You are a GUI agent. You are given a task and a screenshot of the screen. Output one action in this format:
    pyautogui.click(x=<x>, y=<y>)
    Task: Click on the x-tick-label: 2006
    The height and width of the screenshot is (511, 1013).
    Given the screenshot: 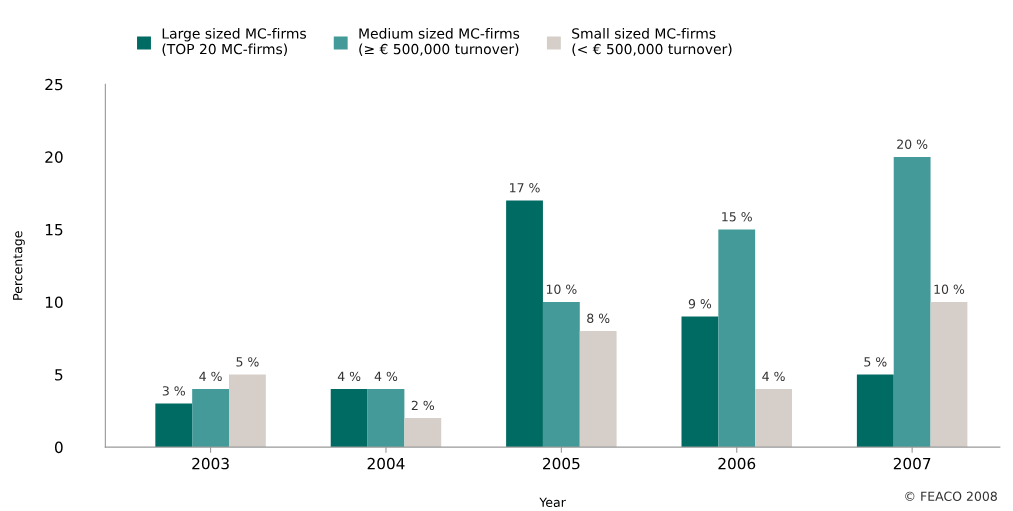 What is the action you would take?
    pyautogui.click(x=737, y=463)
    